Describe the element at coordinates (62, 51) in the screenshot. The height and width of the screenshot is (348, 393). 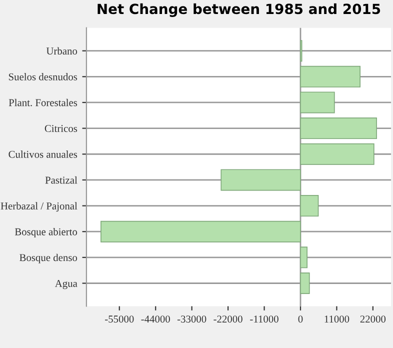
I see `y-tick-label: Urbano` at that location.